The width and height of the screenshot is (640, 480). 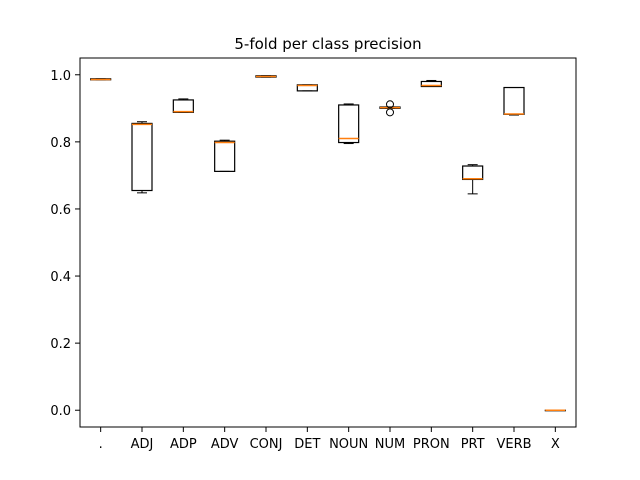 I want to click on x-tick-label: NOUN, so click(x=348, y=444).